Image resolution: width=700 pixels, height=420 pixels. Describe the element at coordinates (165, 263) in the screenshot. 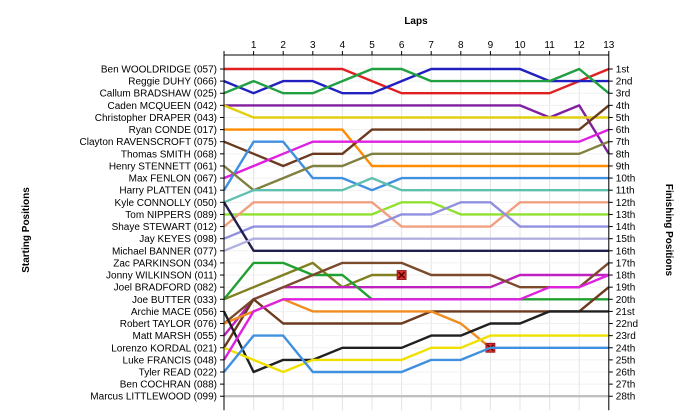

I see `starting-position-label: Zac PARKINSON (034)` at that location.